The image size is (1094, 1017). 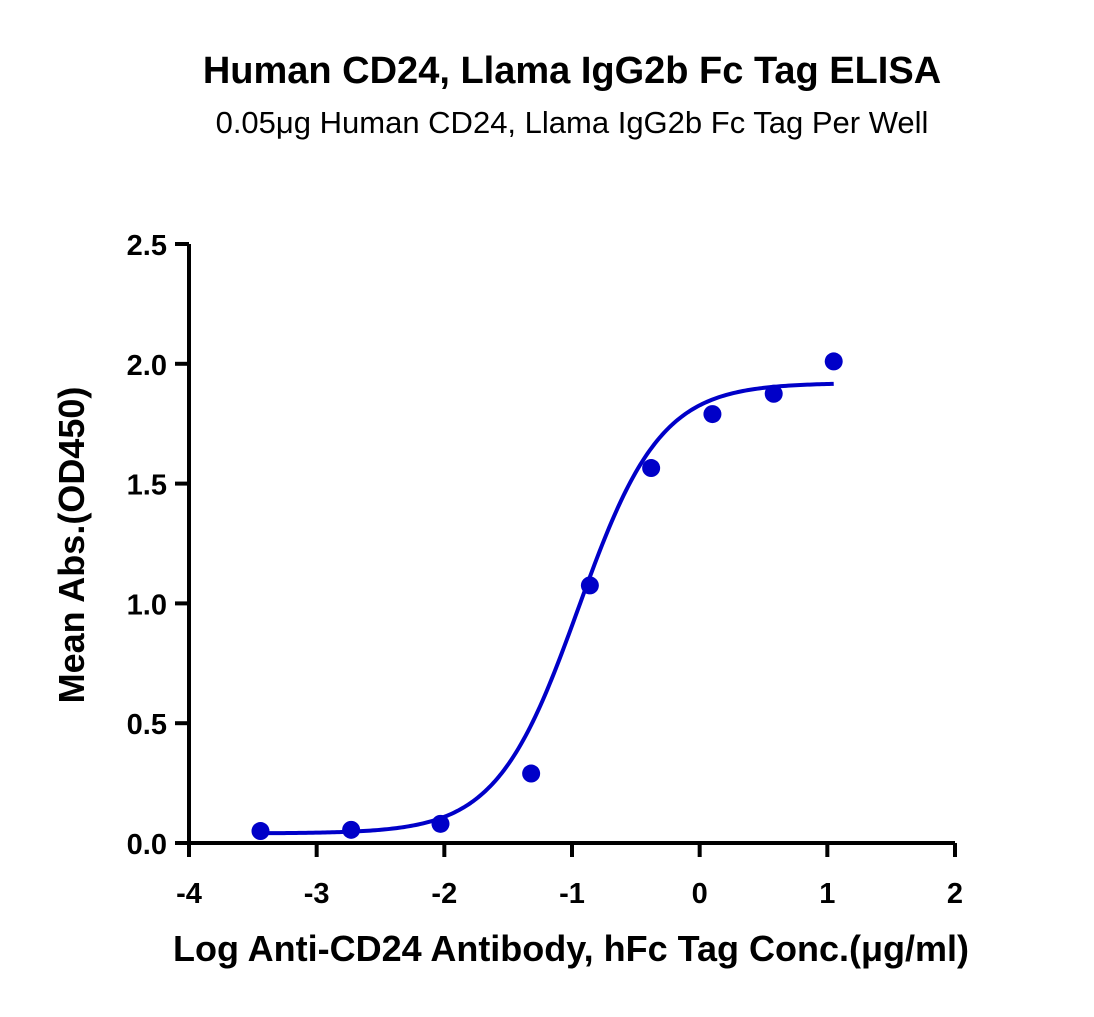 I want to click on y-tick-label: 2.0, so click(x=147, y=366).